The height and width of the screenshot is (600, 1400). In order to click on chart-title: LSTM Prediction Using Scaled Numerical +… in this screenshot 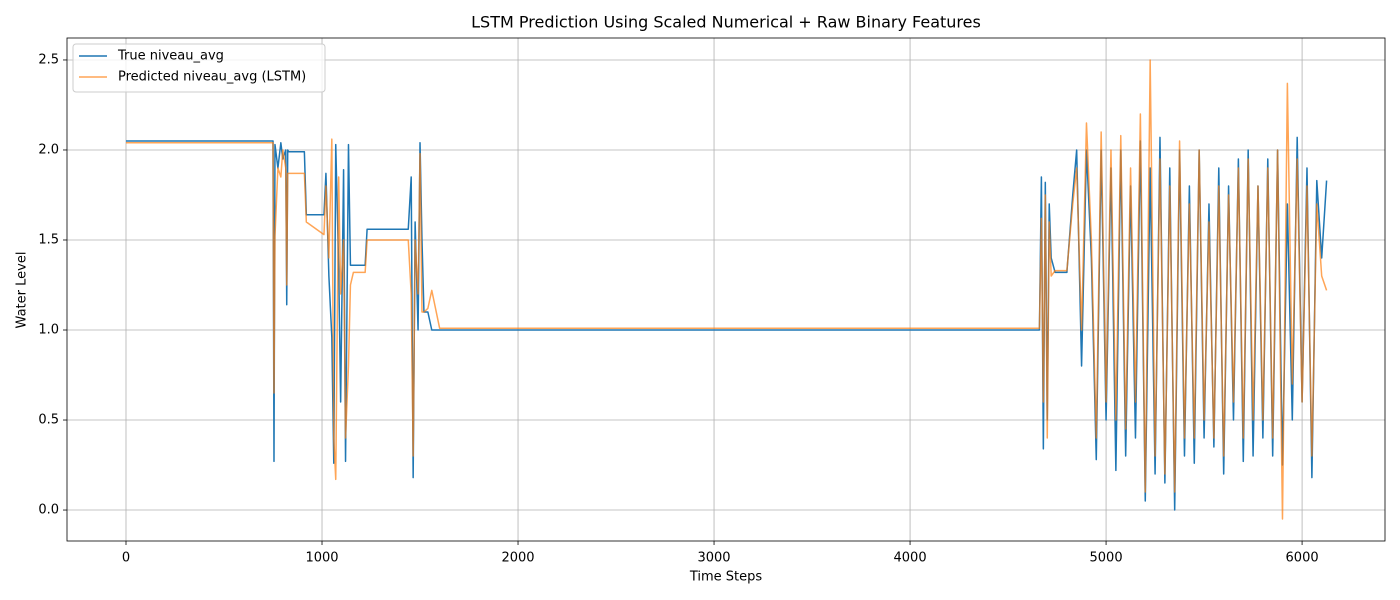, I will do `click(726, 22)`.